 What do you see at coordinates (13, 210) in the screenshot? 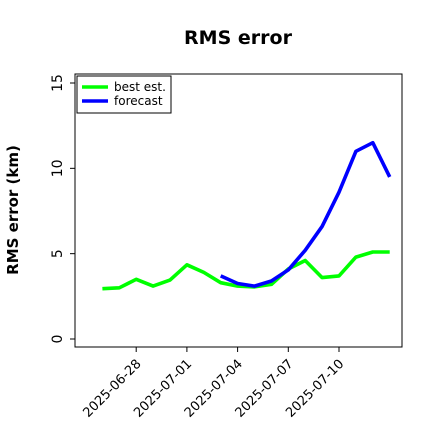
I see `y-axis-label: RMS error (km)` at bounding box center [13, 210].